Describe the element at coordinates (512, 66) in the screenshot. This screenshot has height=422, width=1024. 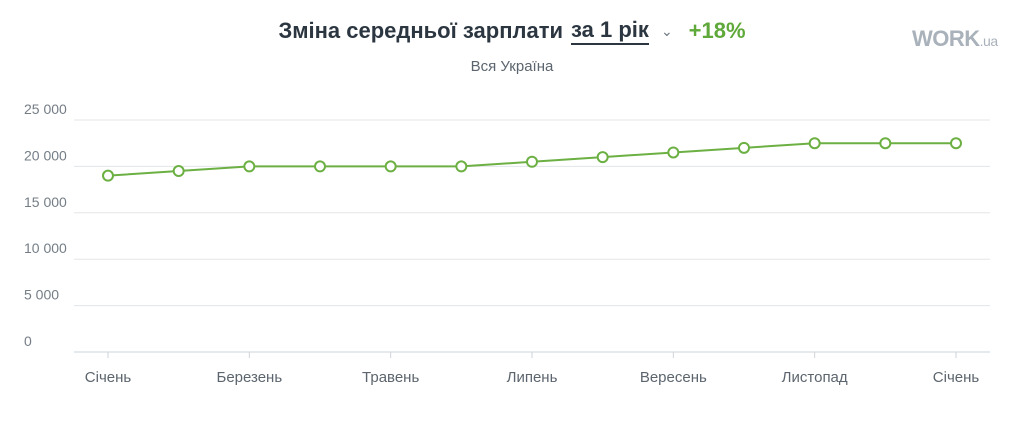
I see `chart-subtitle: Вся Україна` at that location.